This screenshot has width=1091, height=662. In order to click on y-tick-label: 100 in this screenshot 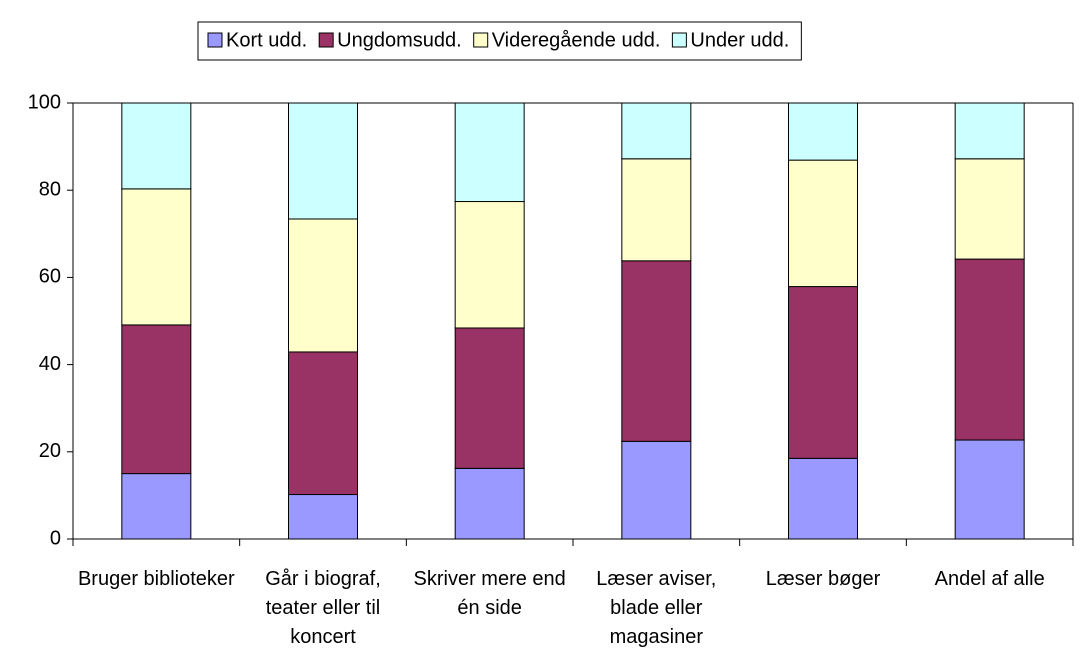, I will do `click(44, 102)`.